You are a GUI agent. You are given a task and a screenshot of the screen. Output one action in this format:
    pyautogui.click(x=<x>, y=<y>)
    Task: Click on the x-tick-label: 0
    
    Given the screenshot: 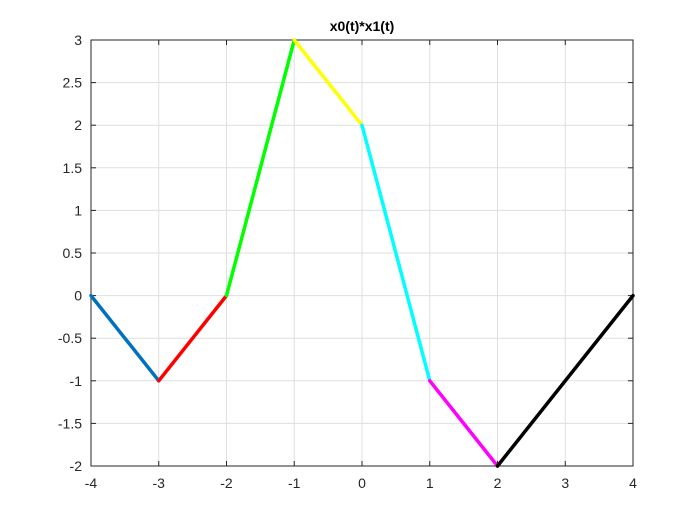 What is the action you would take?
    pyautogui.click(x=362, y=483)
    